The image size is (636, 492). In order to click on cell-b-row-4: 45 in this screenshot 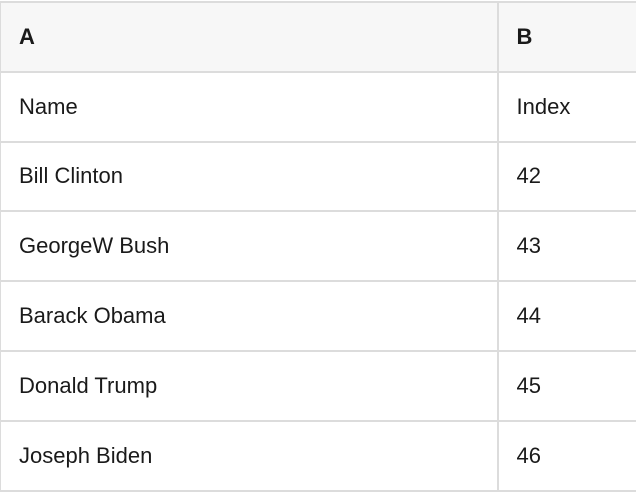, I will do `click(567, 386)`.